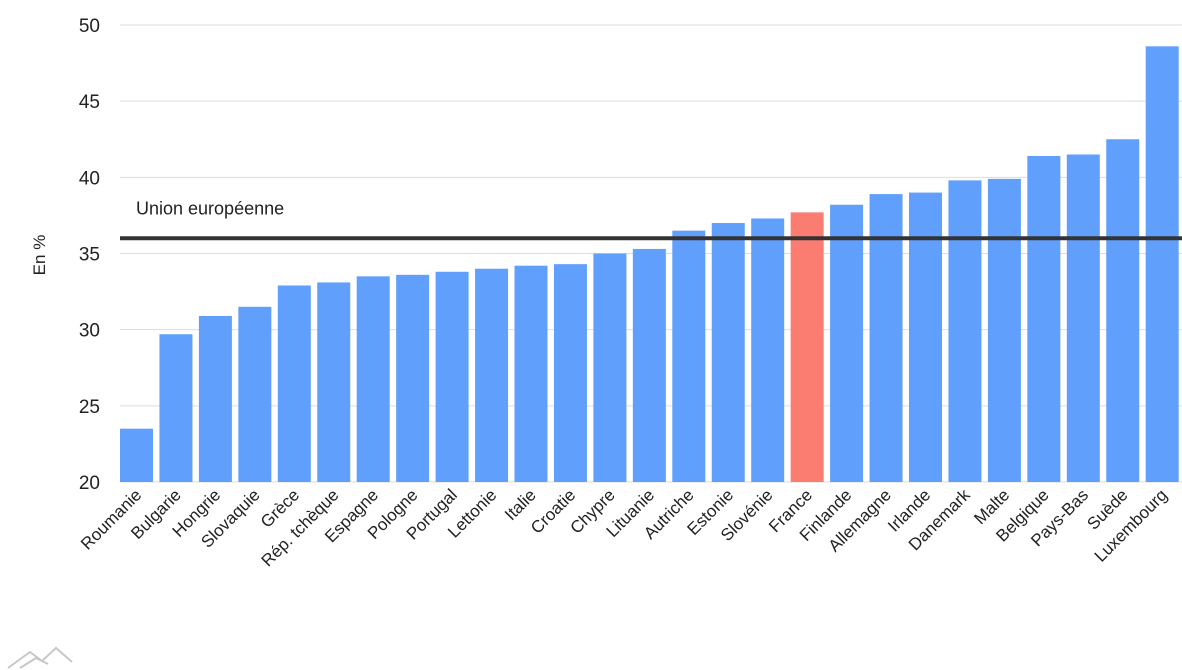  Describe the element at coordinates (689, 356) in the screenshot. I see `bar-autriche` at that location.